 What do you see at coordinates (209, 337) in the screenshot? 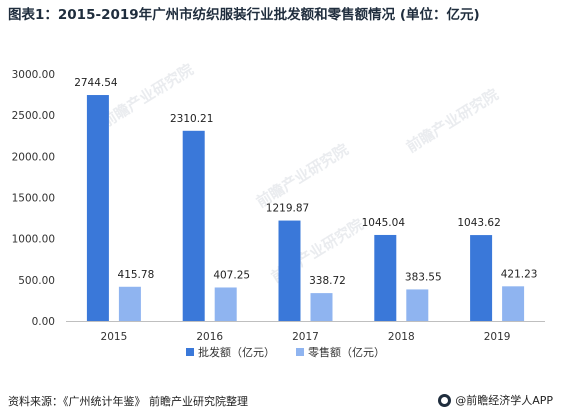
I see `x-tick-label: 2016` at bounding box center [209, 337].